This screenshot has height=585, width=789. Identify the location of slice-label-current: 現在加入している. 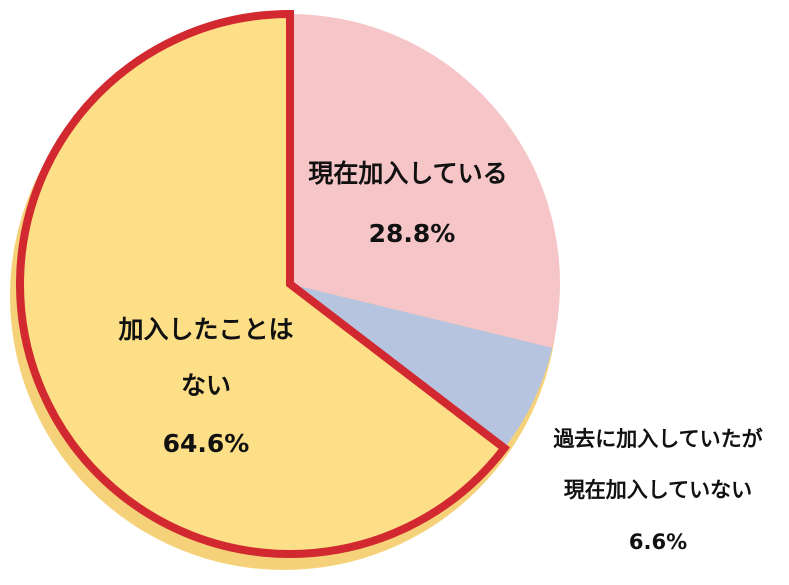
(407, 173).